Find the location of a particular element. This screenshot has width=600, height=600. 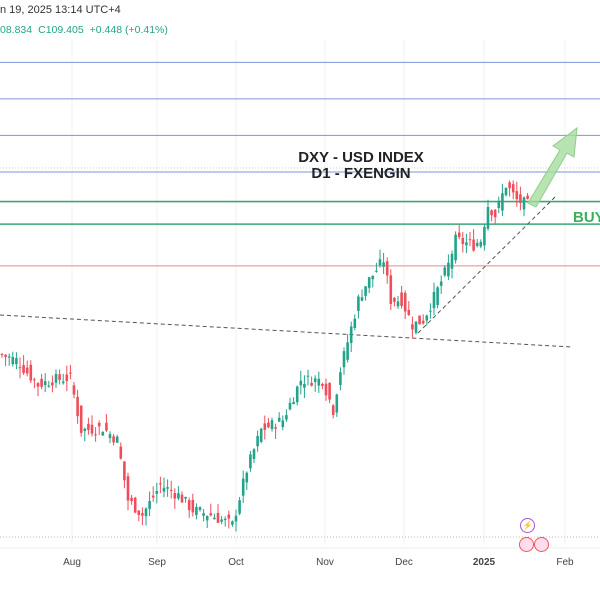

x-tick-label: Oct is located at coordinates (236, 562).